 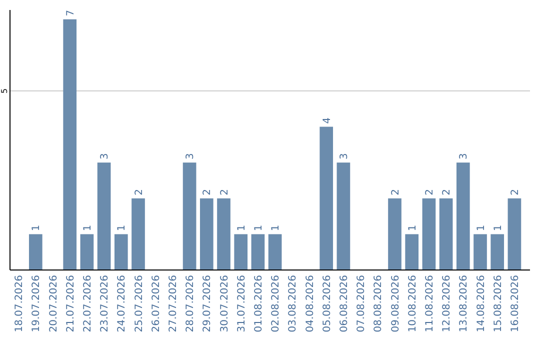 What do you see at coordinates (430, 303) in the screenshot?
I see `x-tick-label: 11.08.2026` at bounding box center [430, 303].